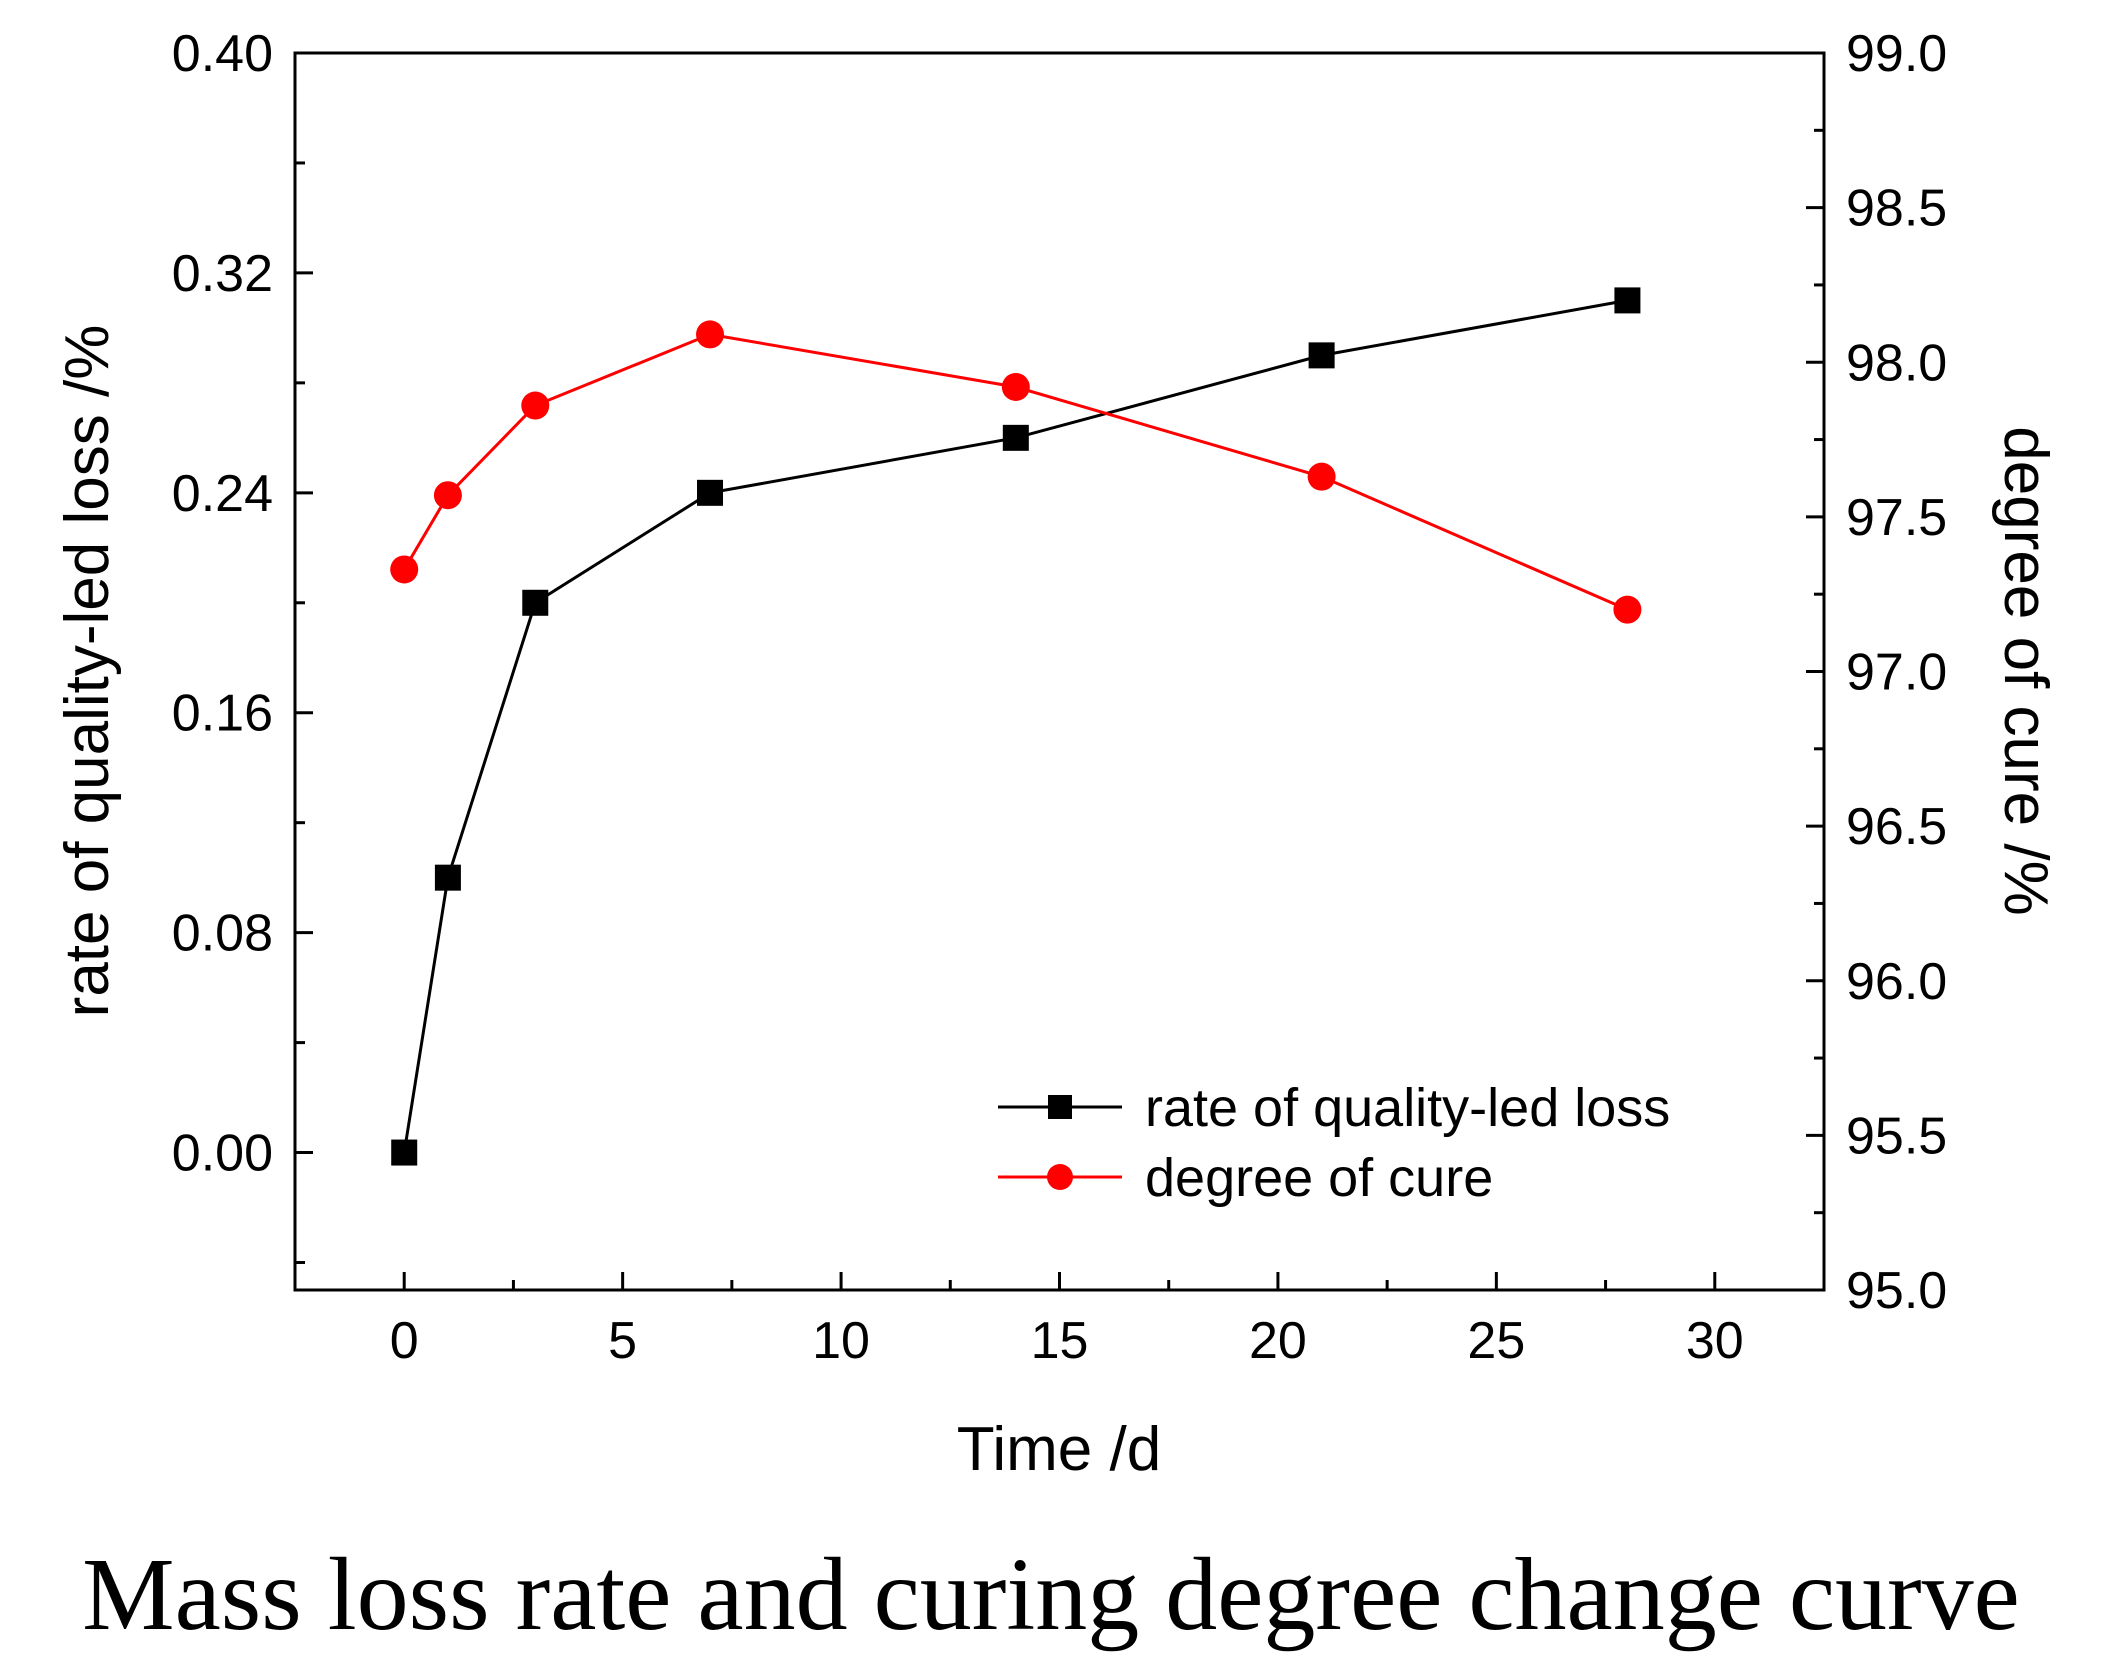 The width and height of the screenshot is (2102, 1654). What do you see at coordinates (2025, 670) in the screenshot?
I see `y-axis-right-title: degree of cure /%` at bounding box center [2025, 670].